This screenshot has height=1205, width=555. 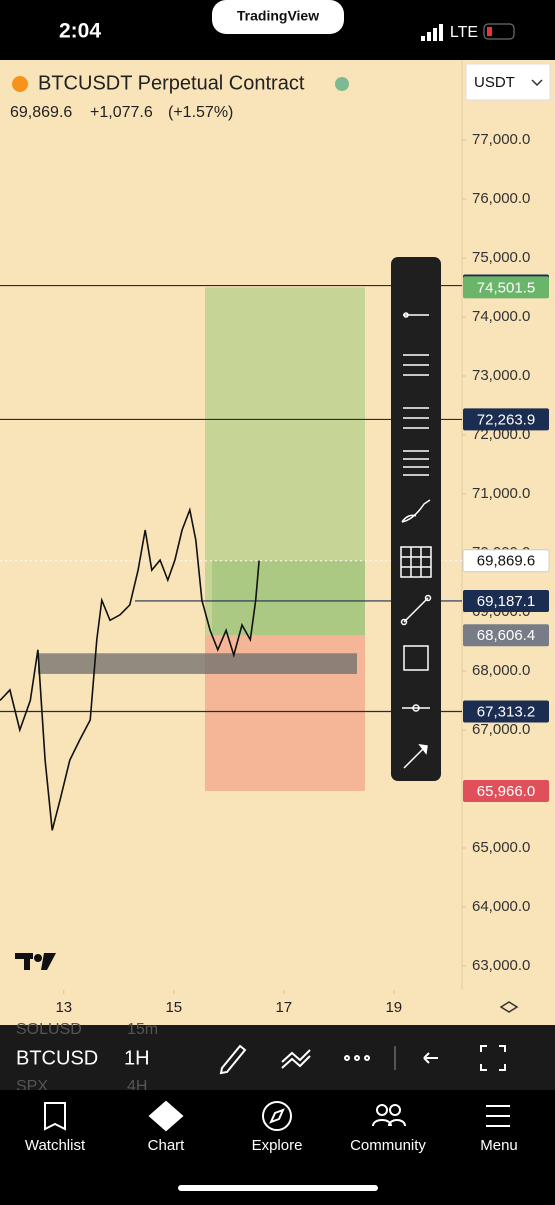 I want to click on y-tick-label: 71,000.0, so click(x=501, y=493).